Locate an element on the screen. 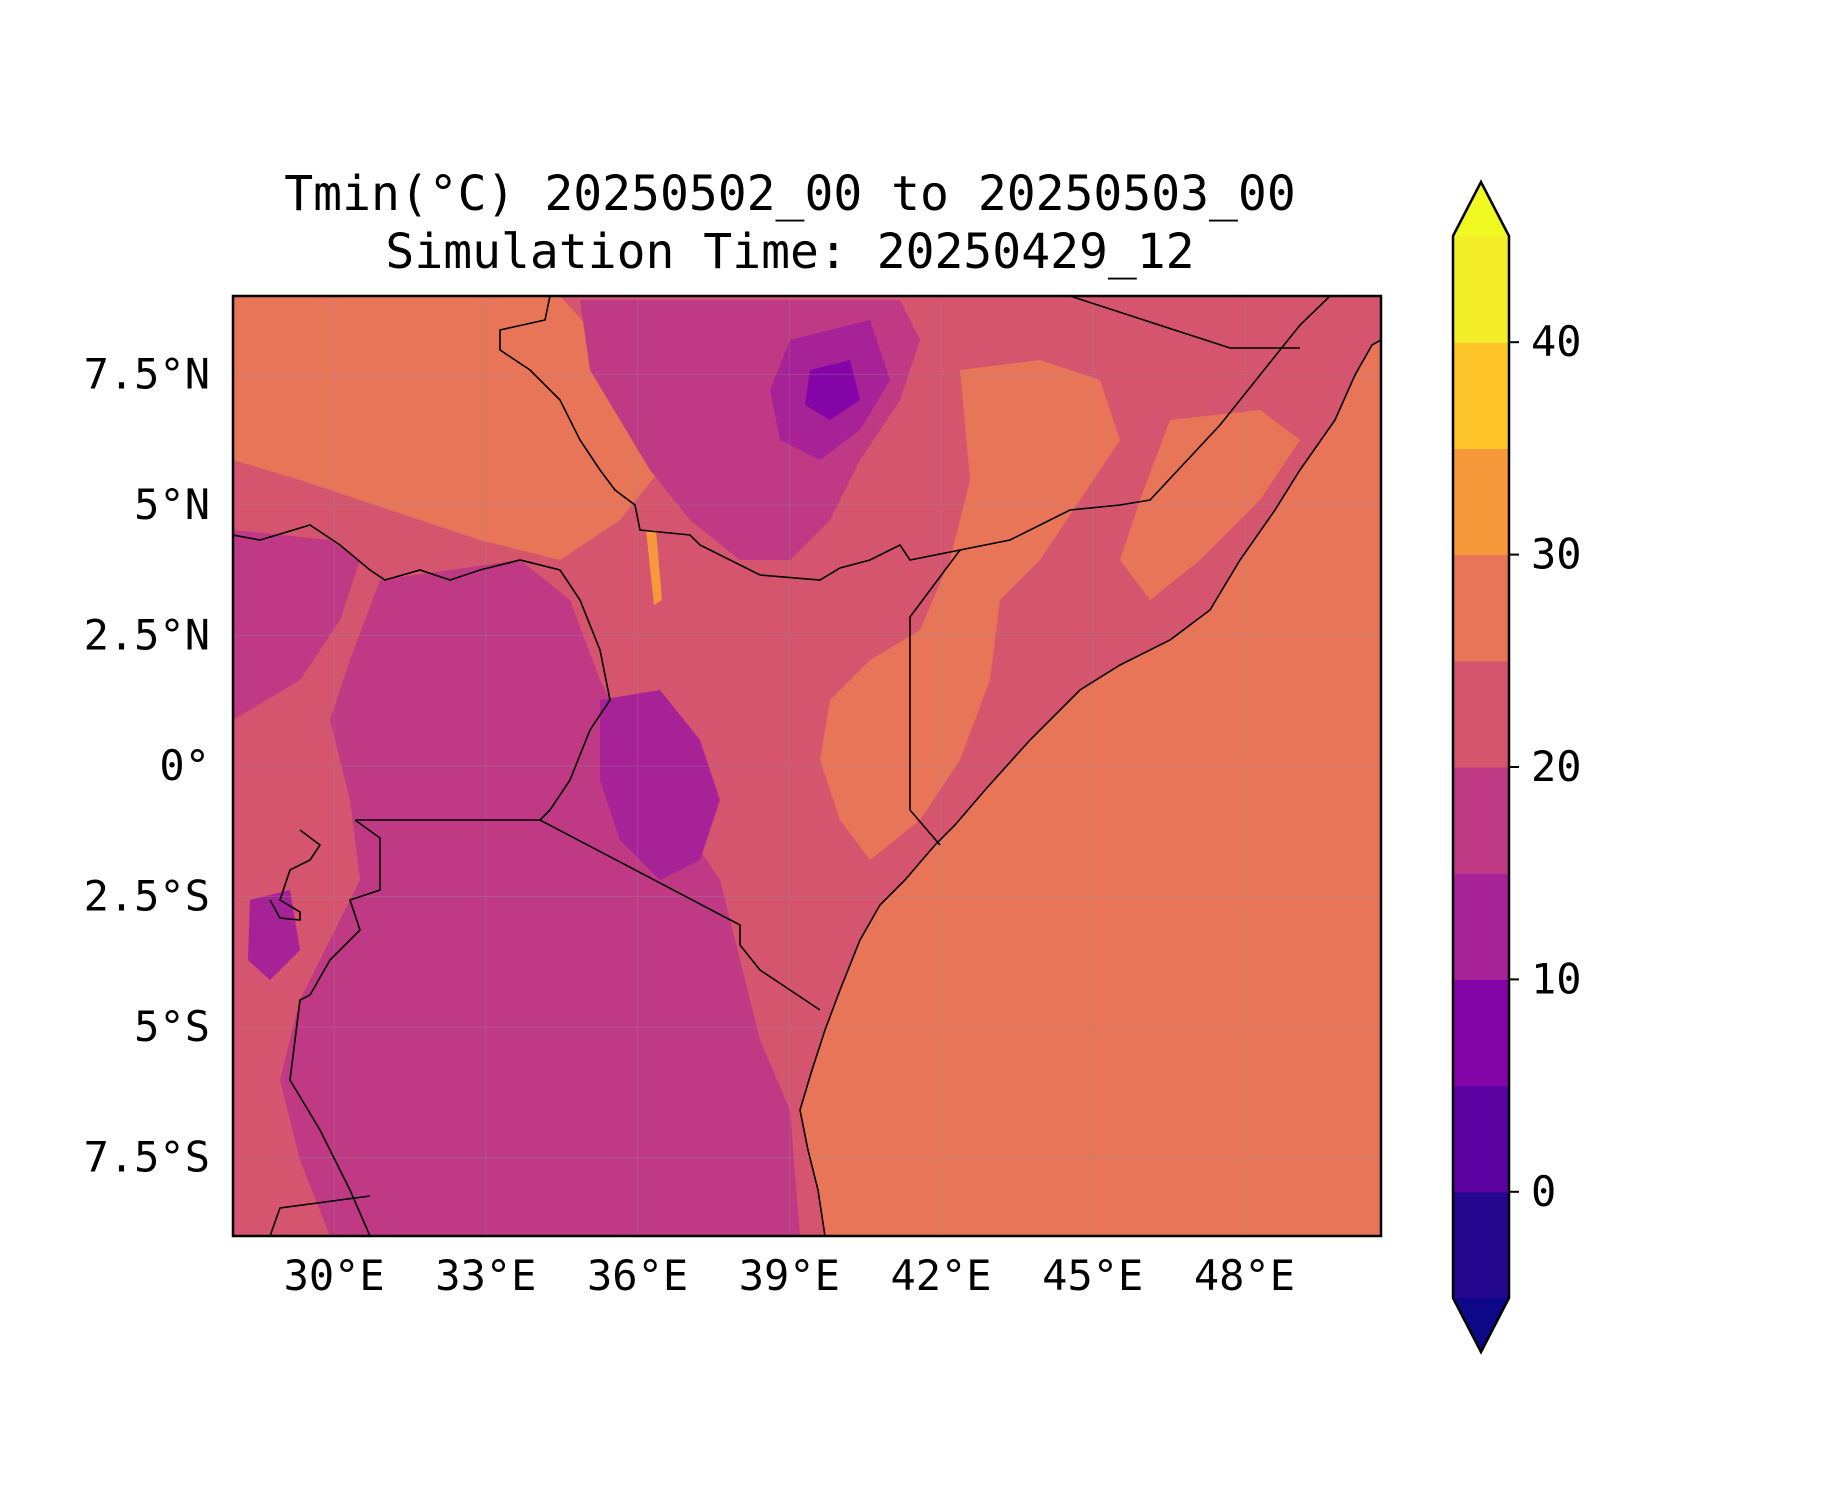 Image resolution: width=1833 pixels, height=1500 pixels. chart-title-line1: Tmin(°C) 20250502_00 to 20250503_00 is located at coordinates (789, 194).